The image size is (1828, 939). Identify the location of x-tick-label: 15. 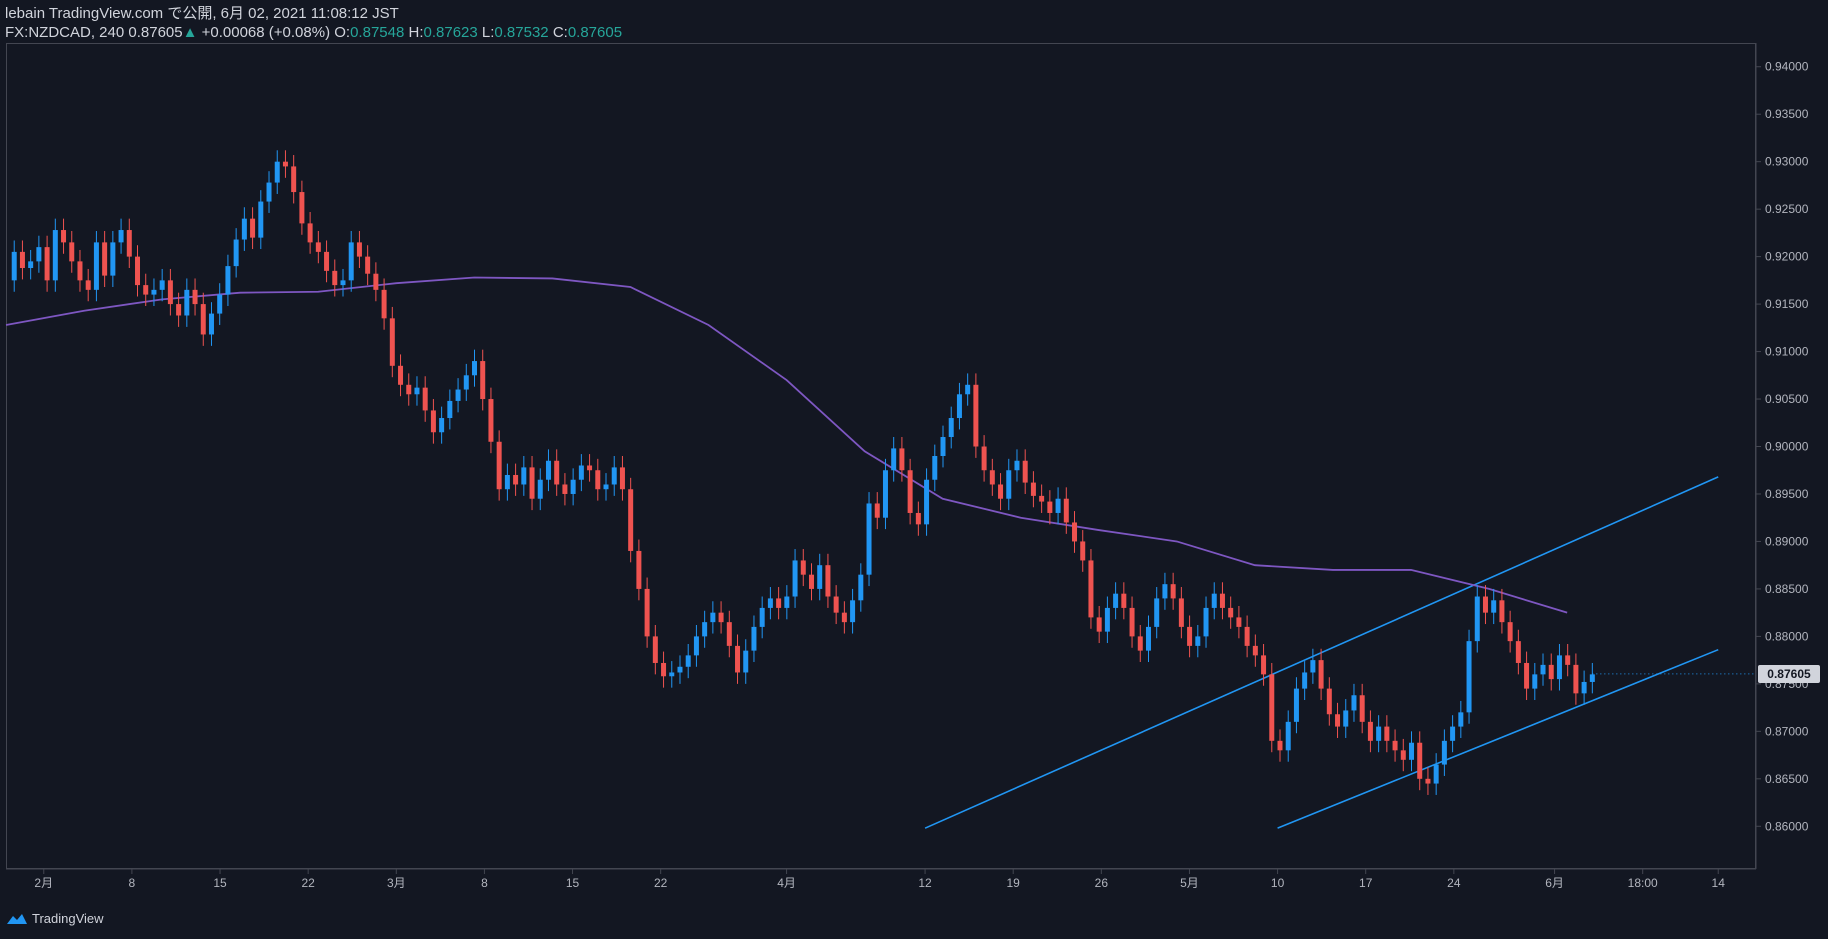
(220, 883).